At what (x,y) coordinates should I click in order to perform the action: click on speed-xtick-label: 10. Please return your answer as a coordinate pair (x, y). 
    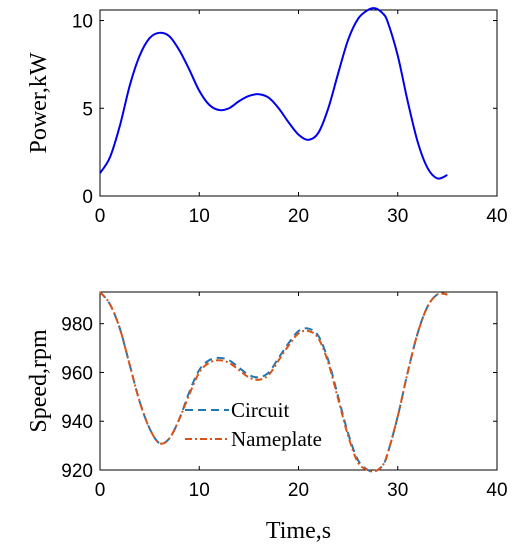
    Looking at the image, I should click on (199, 490).